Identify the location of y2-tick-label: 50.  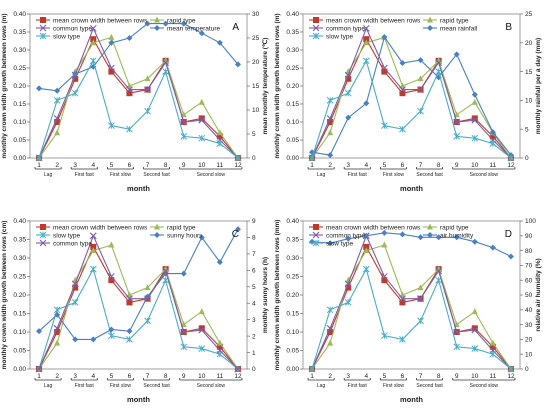
(529, 295).